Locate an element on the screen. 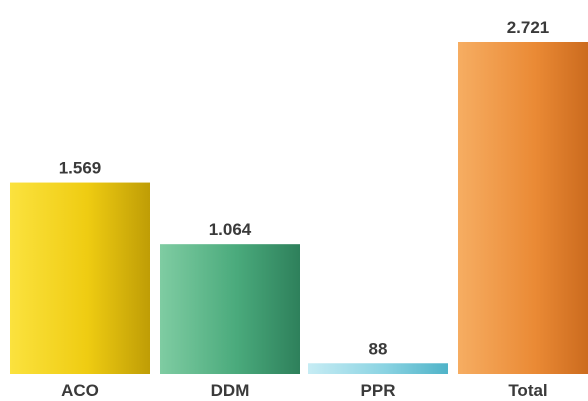 The width and height of the screenshot is (588, 401). category-label-total: Total is located at coordinates (527, 390).